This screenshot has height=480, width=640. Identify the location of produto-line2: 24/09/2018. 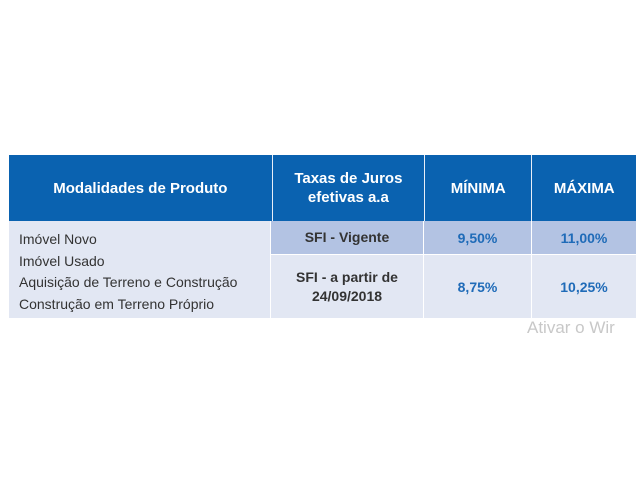
(347, 295).